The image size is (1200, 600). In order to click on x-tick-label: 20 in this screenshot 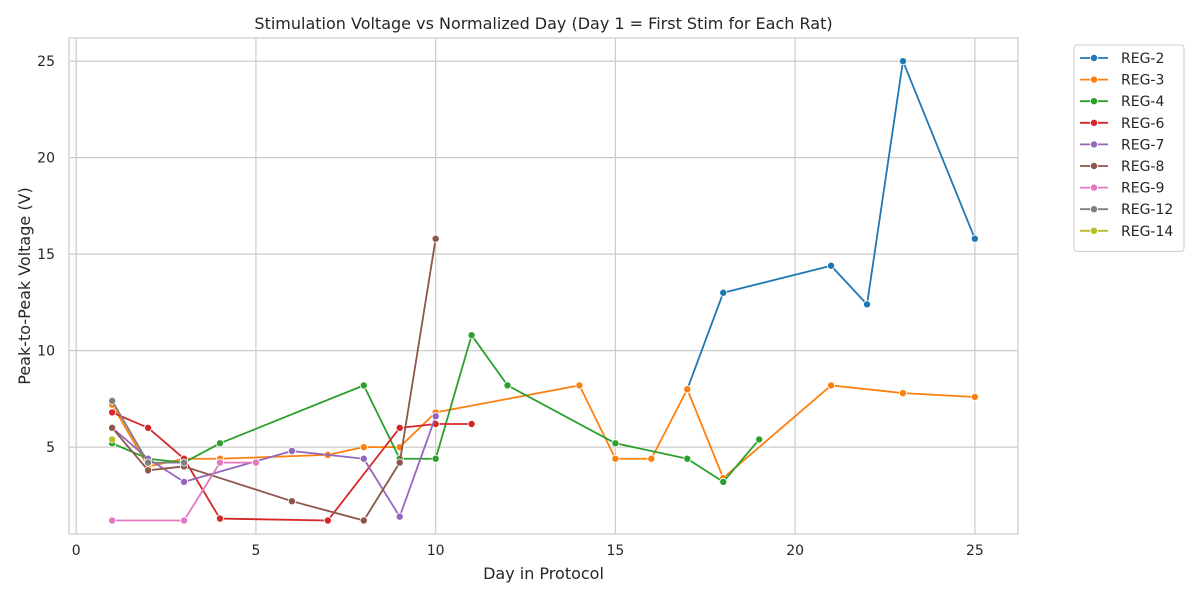, I will do `click(795, 551)`.